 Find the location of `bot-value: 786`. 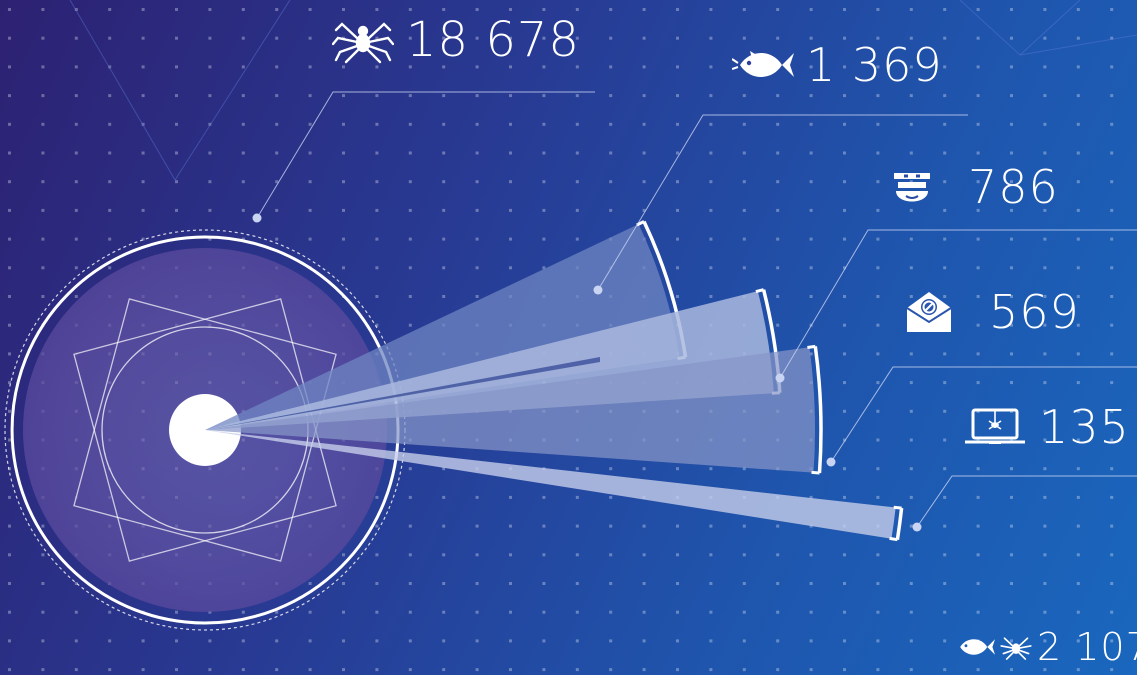

bot-value: 786 is located at coordinates (1013, 187).